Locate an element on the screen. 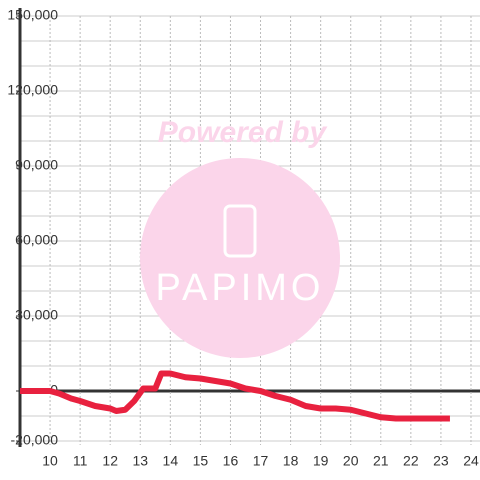  x-tick-label: 23 is located at coordinates (441, 461).